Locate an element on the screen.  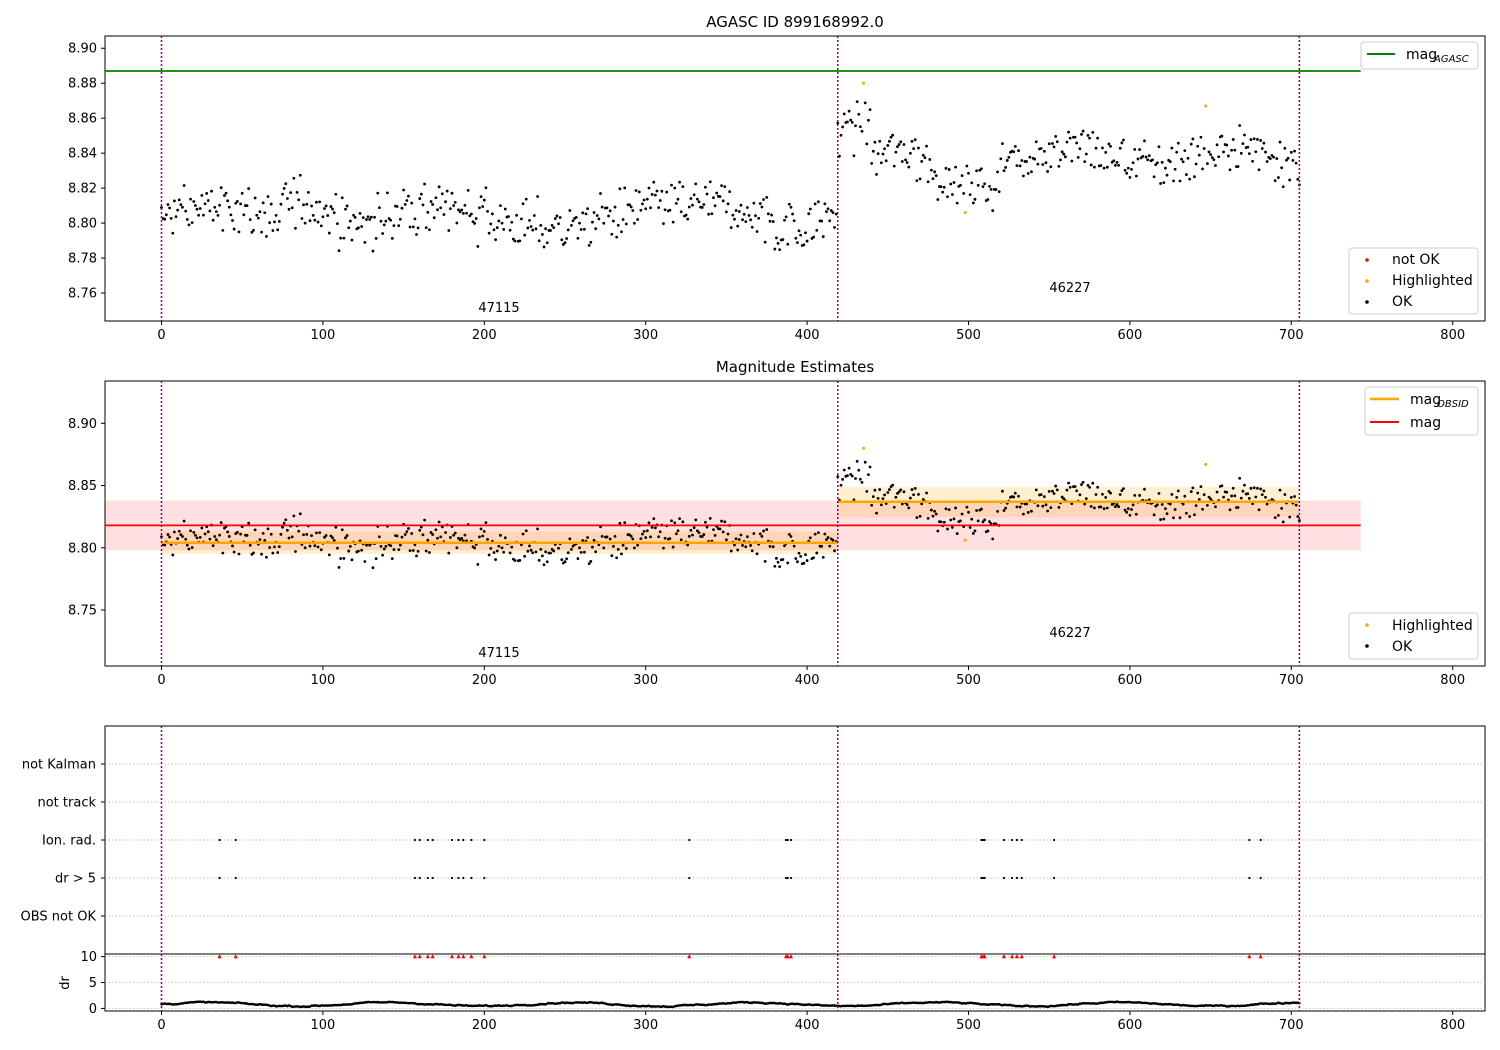
y-tick-label: 8.80 is located at coordinates (82, 224).